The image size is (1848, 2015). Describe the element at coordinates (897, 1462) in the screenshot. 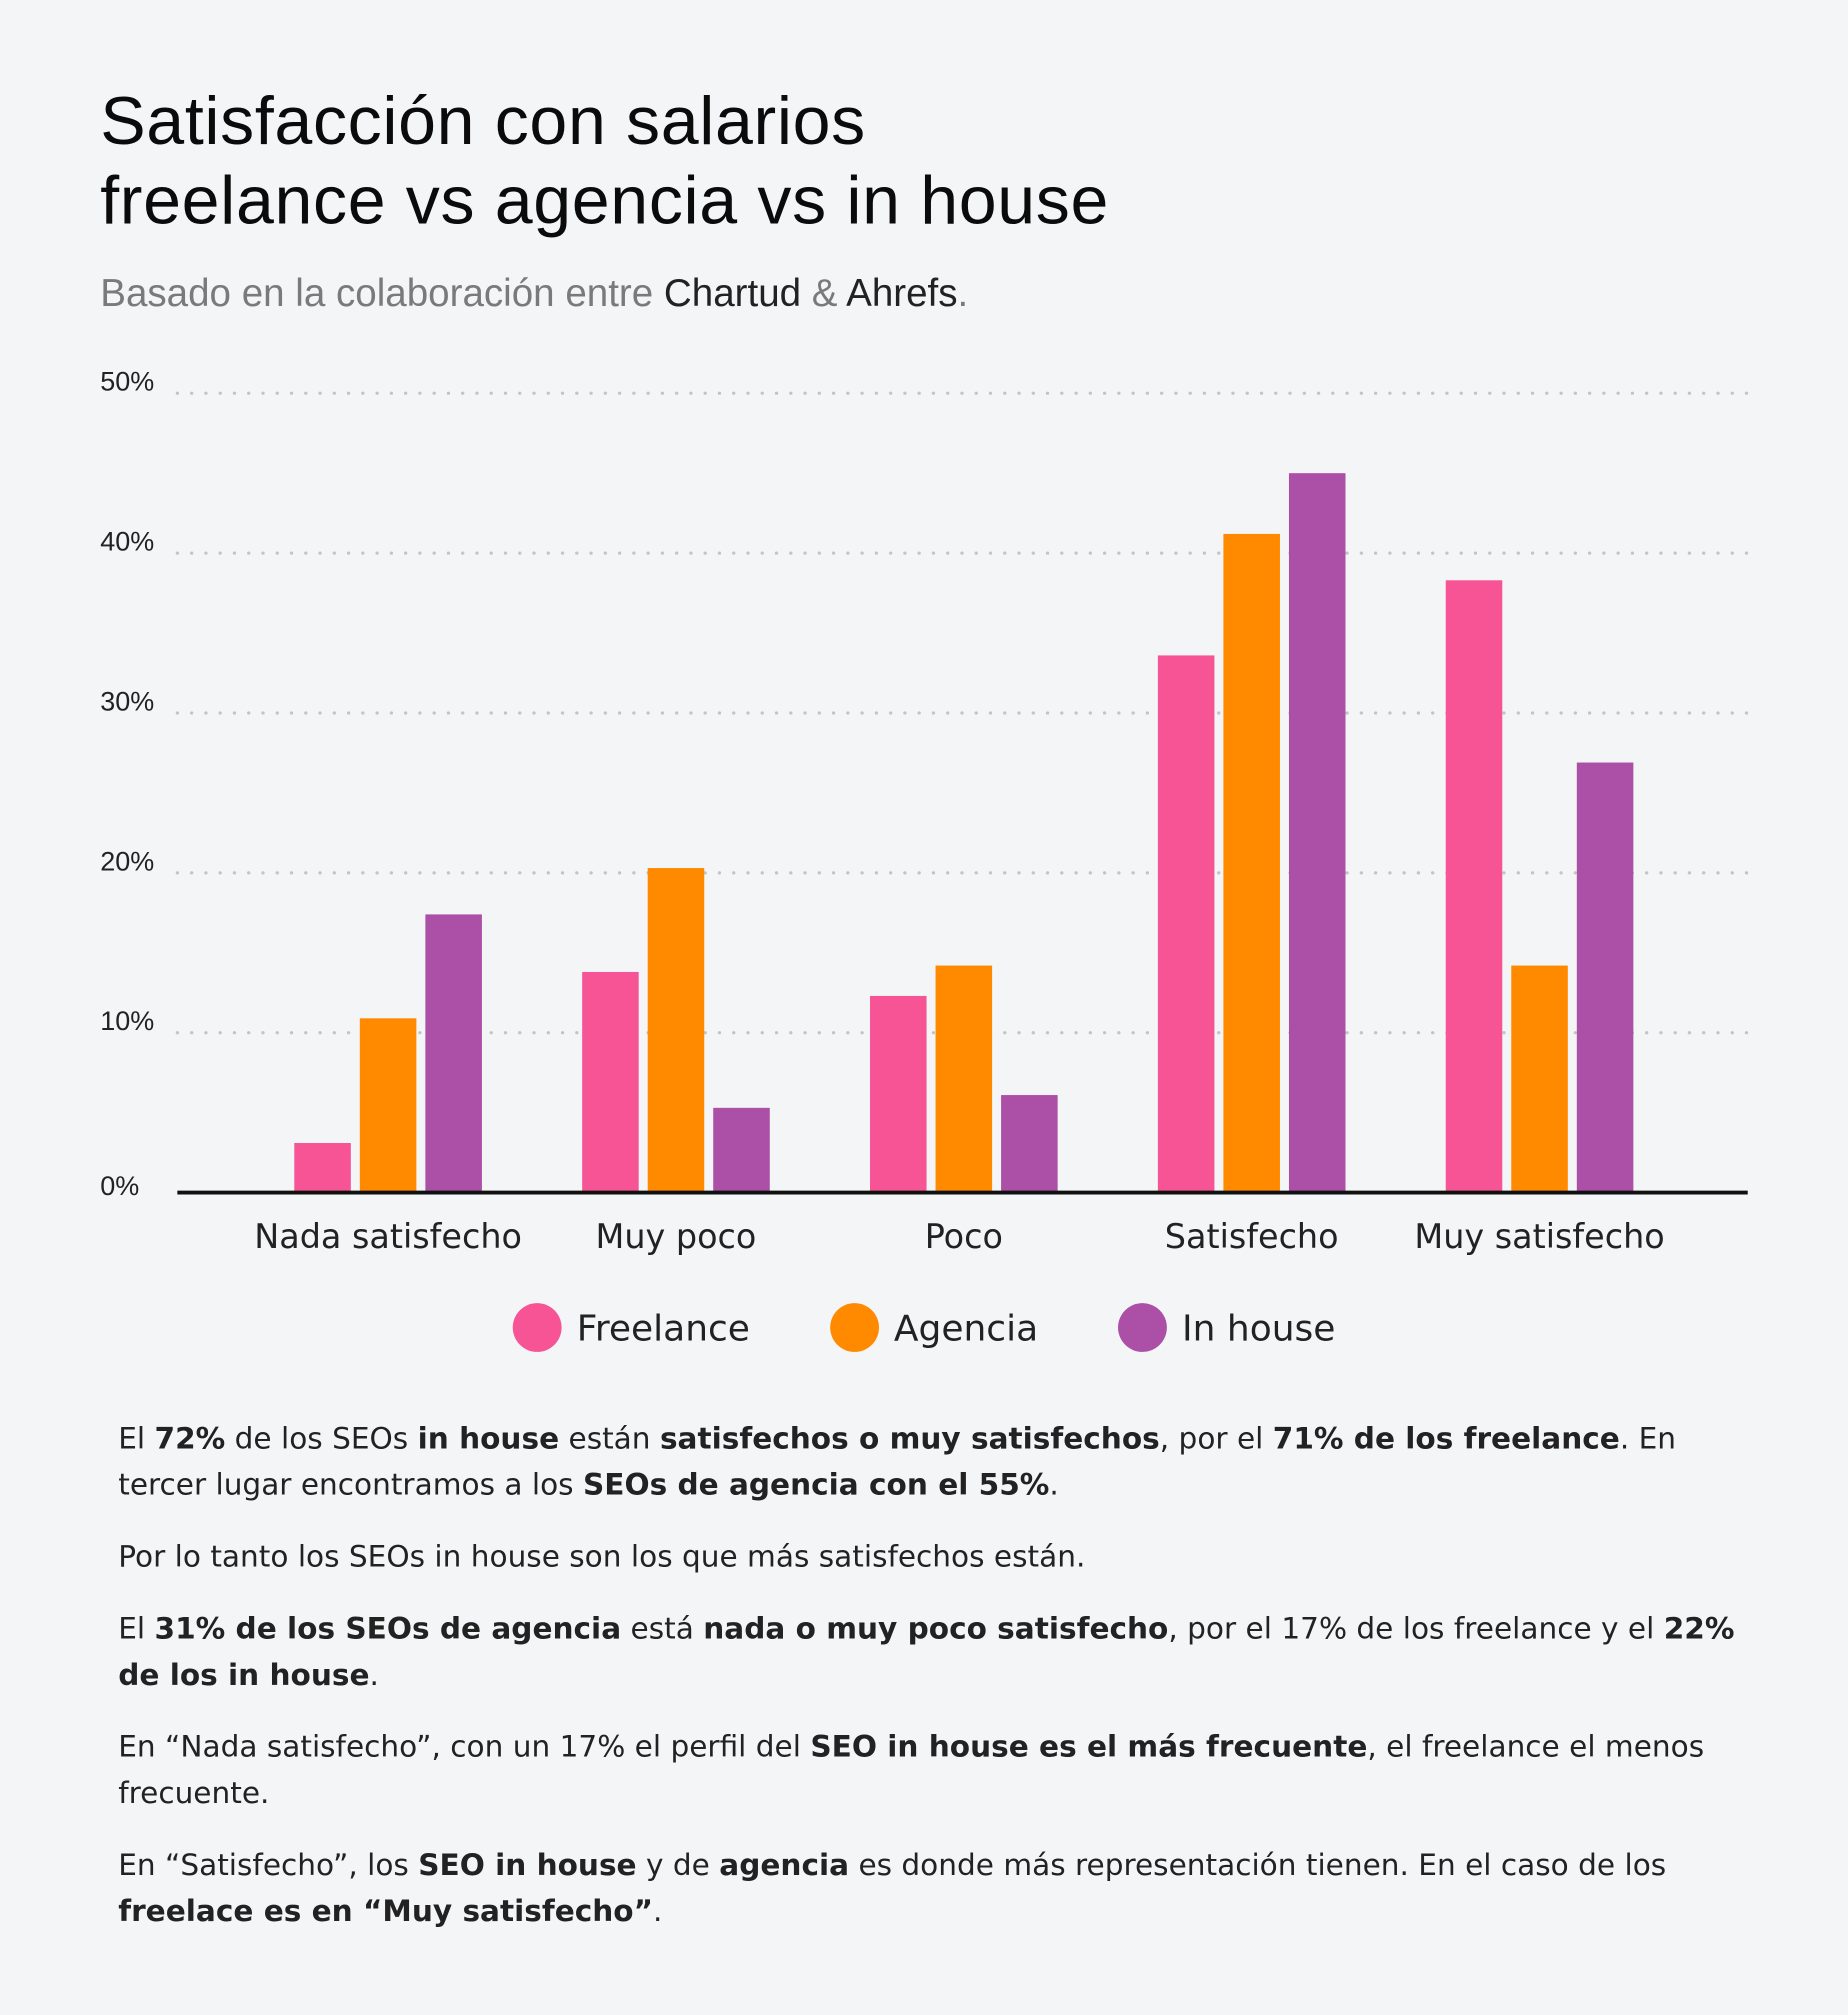

I see `text: . En tercer lugar encontramos a los` at that location.